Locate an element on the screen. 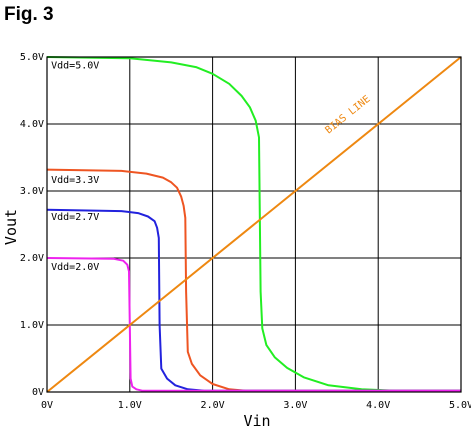 Image resolution: width=471 pixels, height=439 pixels. y-tick-label: 4.0V is located at coordinates (32, 124).